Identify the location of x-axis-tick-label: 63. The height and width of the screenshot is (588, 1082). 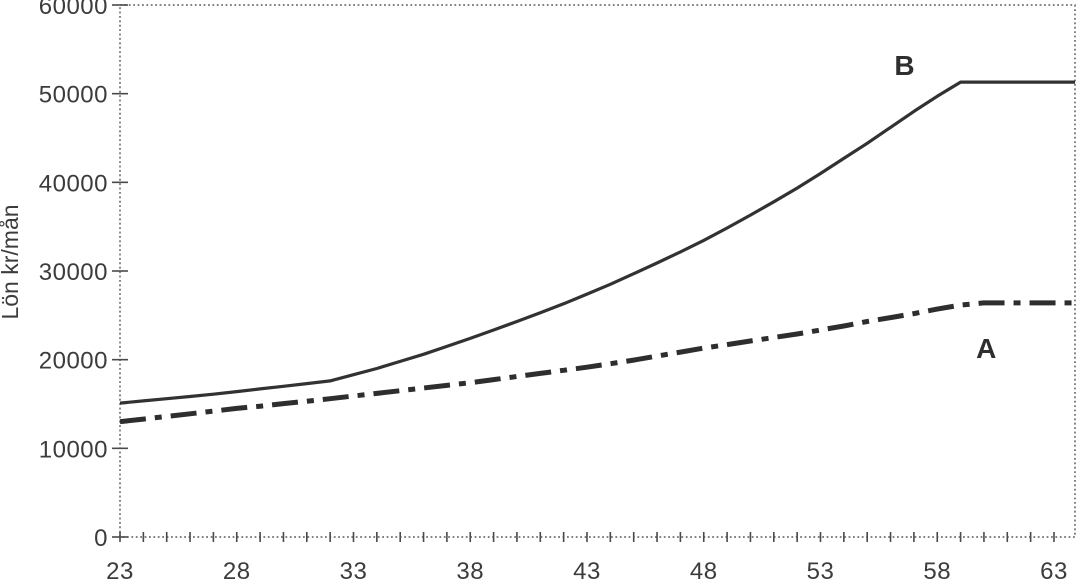
(1054, 571).